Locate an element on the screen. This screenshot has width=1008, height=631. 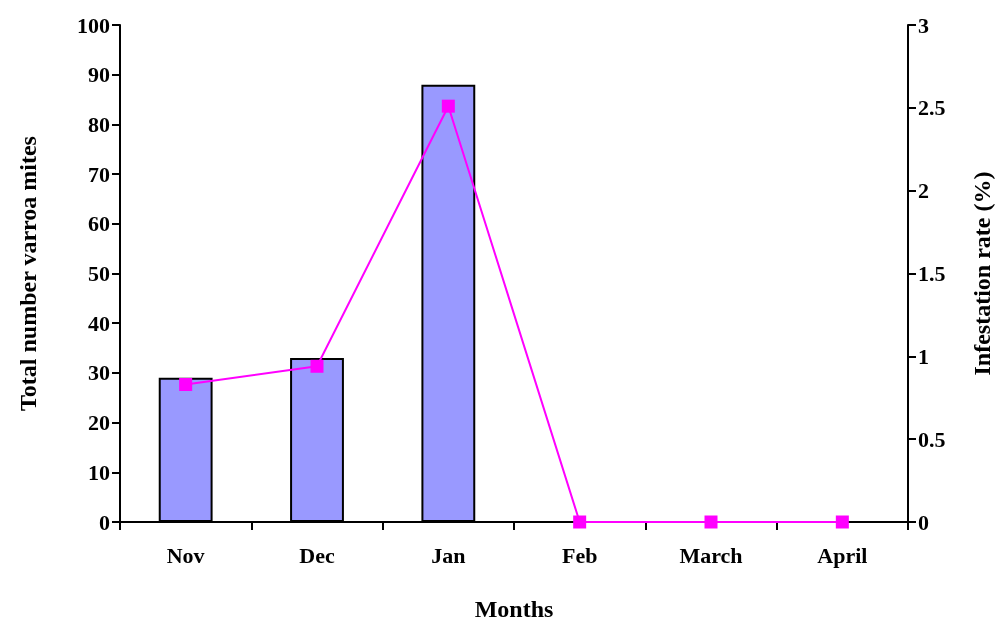
x-tick-label: March is located at coordinates (711, 555).